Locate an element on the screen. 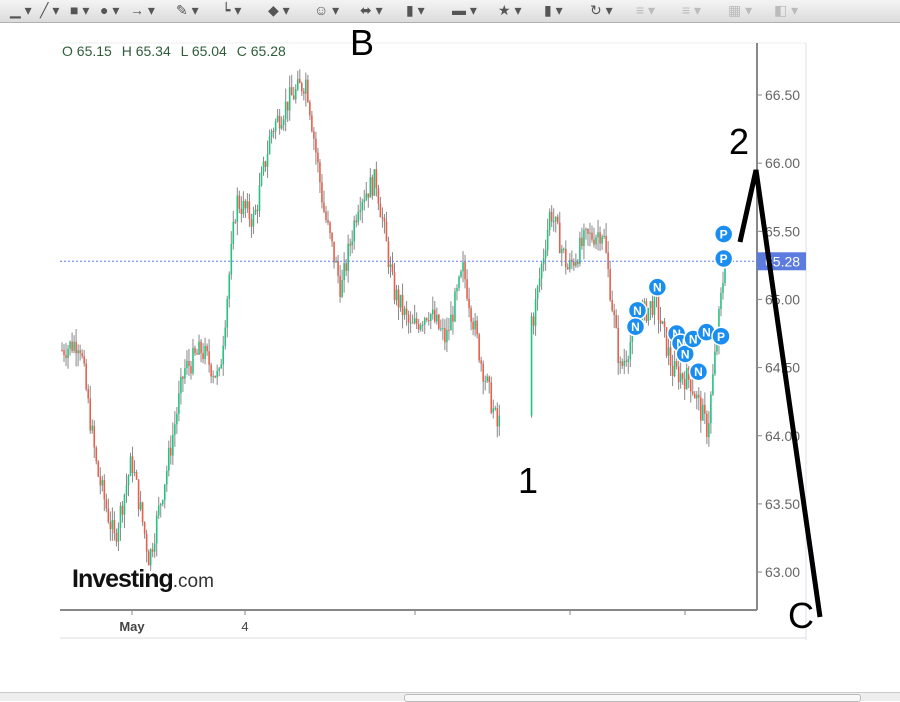 The width and height of the screenshot is (900, 702). smiley-icon: ☺ ▾ is located at coordinates (327, 10).